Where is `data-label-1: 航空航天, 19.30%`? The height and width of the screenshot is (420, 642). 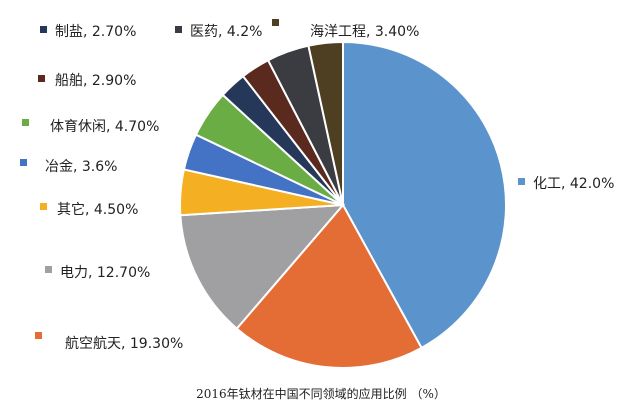
data-label-1: 航空航天, 19.30% is located at coordinates (124, 344).